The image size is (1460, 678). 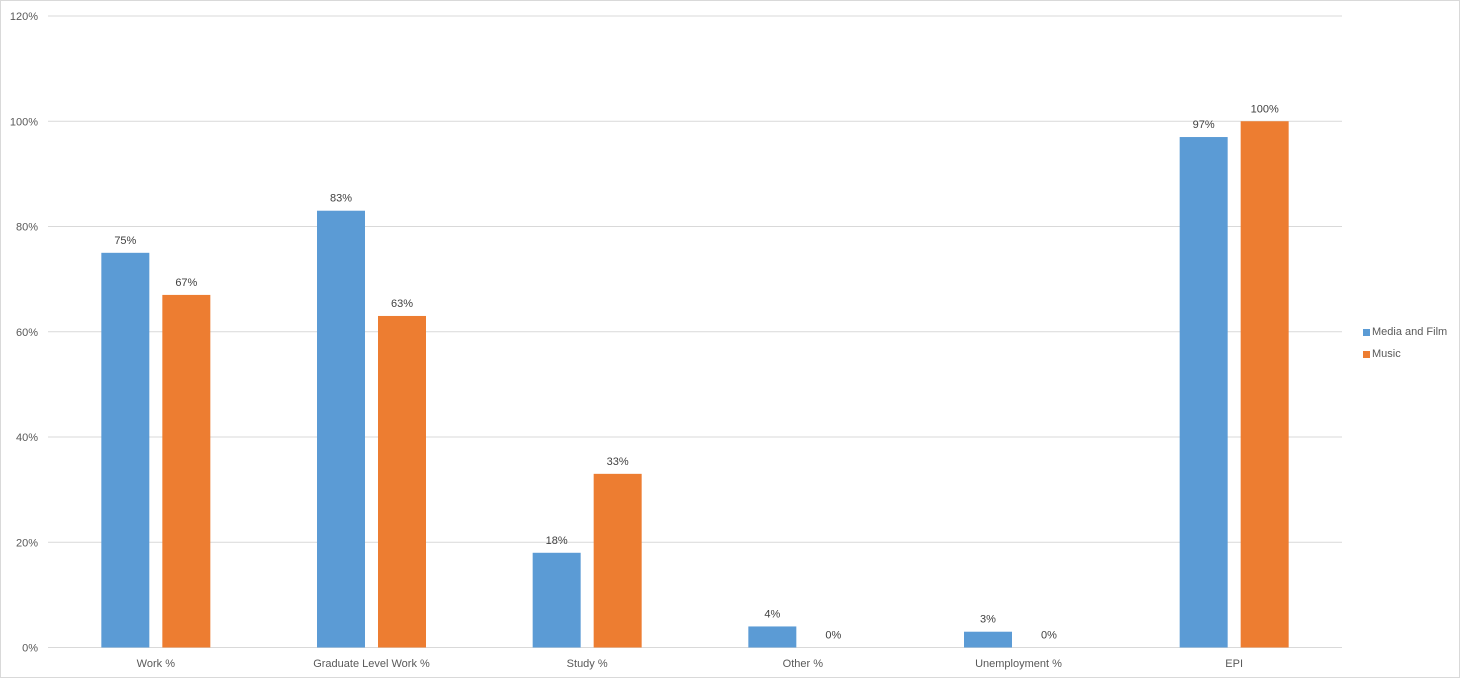 What do you see at coordinates (1366, 332) in the screenshot?
I see `legend-swatch-media-and-film` at bounding box center [1366, 332].